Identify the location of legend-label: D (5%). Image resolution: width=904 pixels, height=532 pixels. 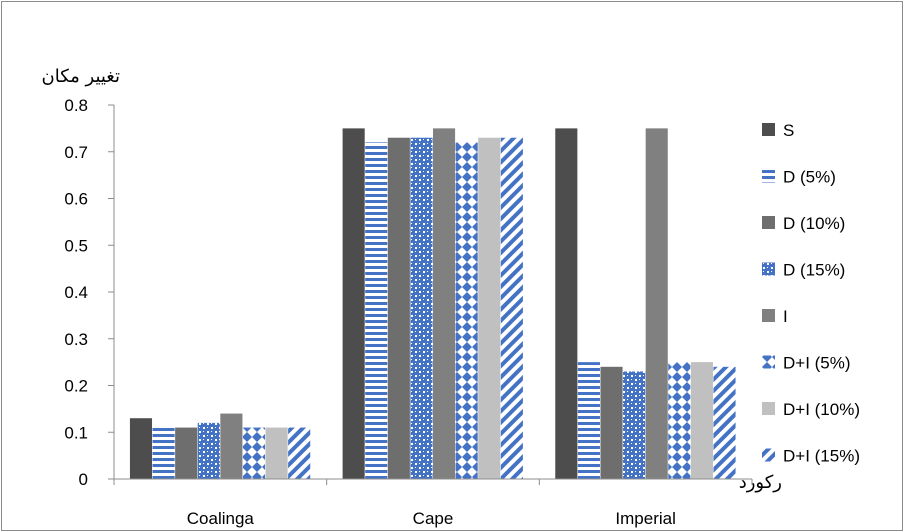
(809, 177).